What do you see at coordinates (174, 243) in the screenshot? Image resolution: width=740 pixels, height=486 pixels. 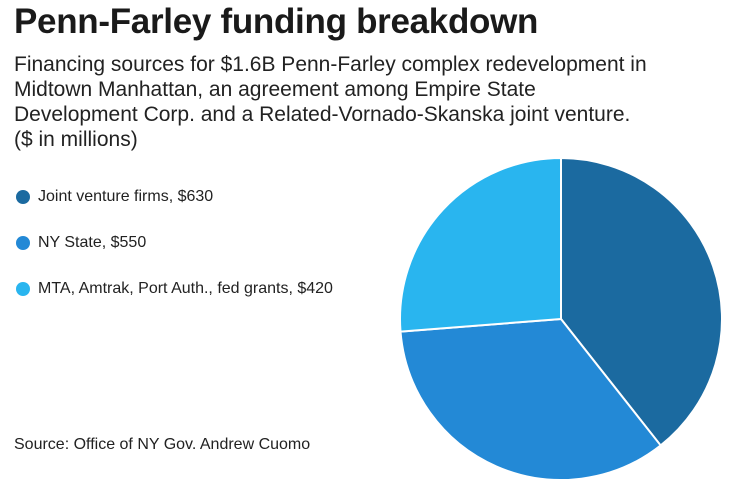 I see `legend-item-ny-state: NY State, $550` at bounding box center [174, 243].